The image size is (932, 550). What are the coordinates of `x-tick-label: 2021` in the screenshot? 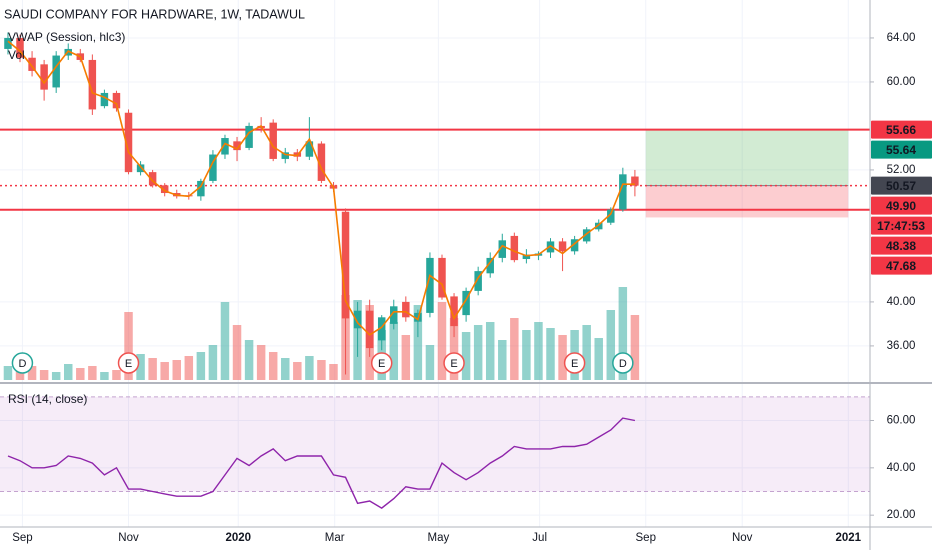 It's located at (849, 538).